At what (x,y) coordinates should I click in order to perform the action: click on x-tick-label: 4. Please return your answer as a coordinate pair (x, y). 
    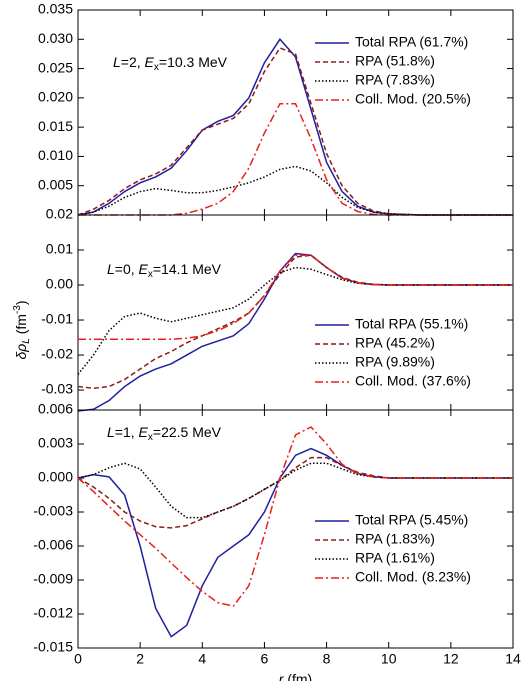
    Looking at the image, I should click on (202, 659).